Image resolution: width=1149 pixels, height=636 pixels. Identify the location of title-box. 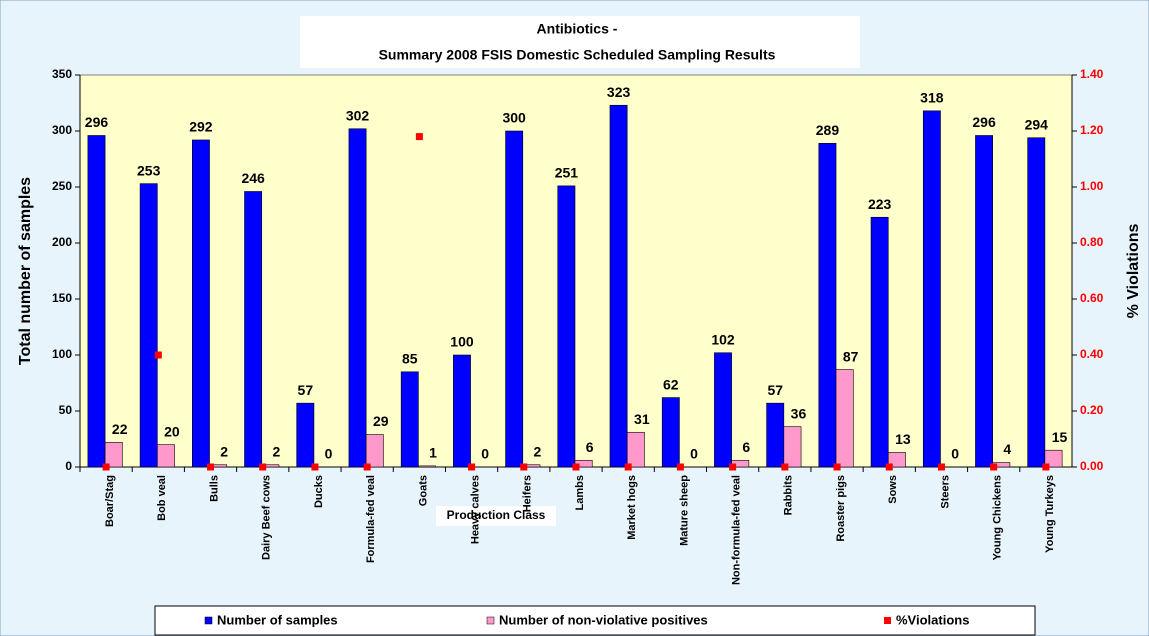
(580, 42).